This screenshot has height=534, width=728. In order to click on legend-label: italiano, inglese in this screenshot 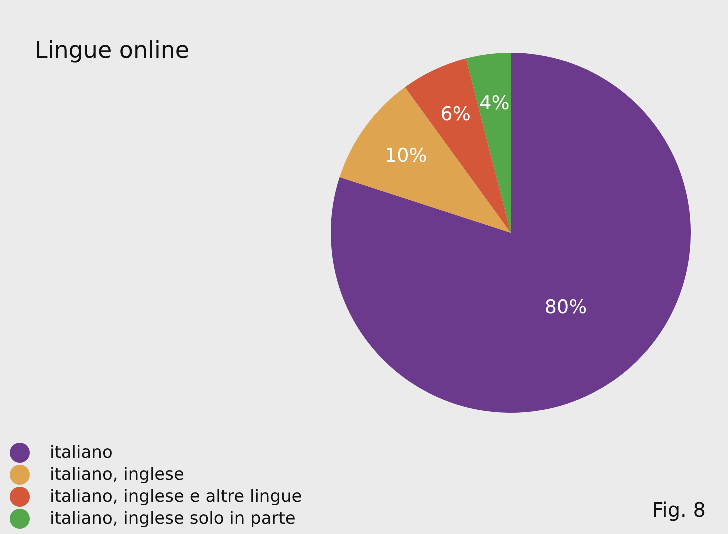, I will do `click(117, 475)`.